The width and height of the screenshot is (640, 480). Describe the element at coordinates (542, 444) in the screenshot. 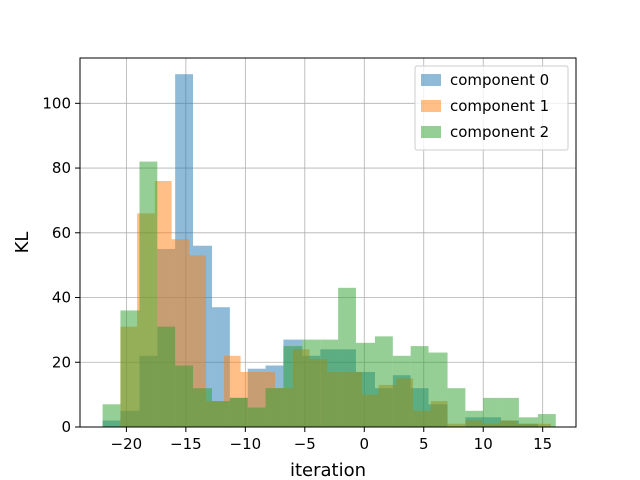

I see `x-tick-label: 15` at that location.